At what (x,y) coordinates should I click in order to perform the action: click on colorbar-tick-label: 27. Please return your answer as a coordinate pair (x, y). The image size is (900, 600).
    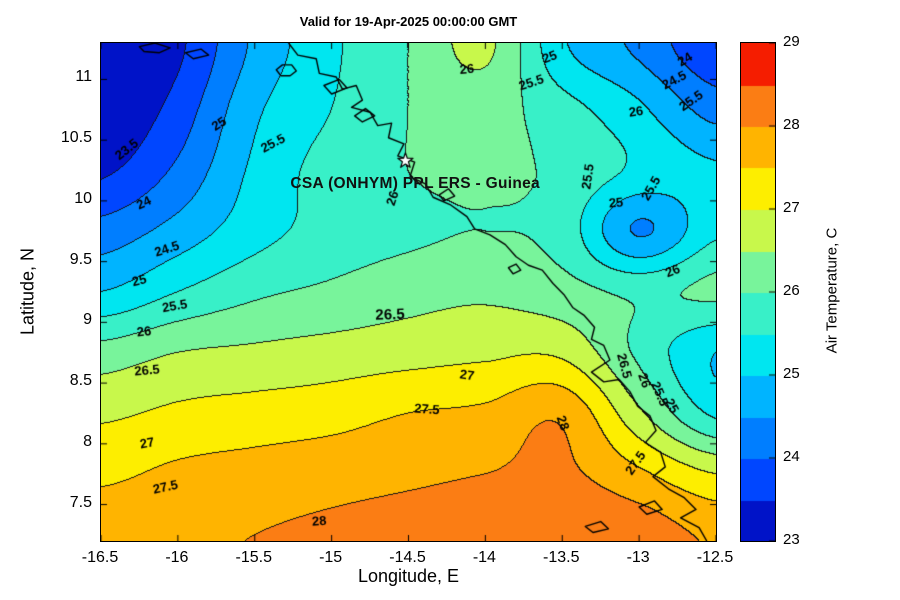
    Looking at the image, I should click on (791, 207).